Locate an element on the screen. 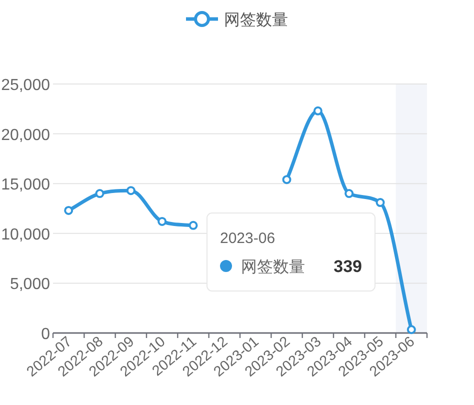 The width and height of the screenshot is (474, 405). tooltip: 2023-06 网签数量 339 is located at coordinates (291, 252).